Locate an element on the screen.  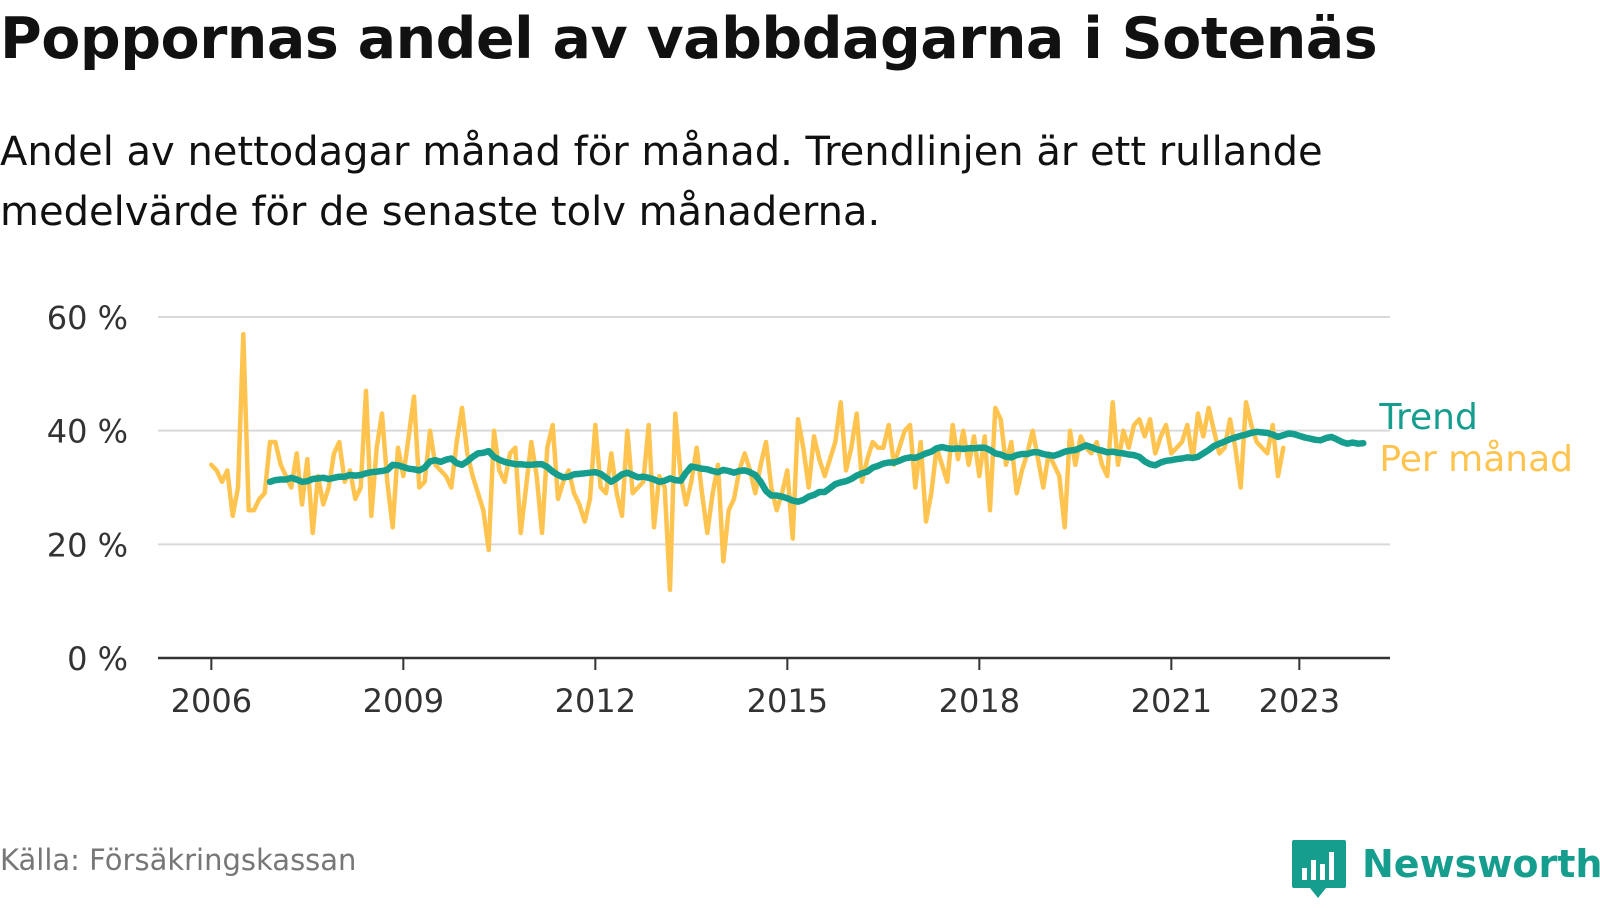
source-note: Källa: Försäkringskassan is located at coordinates (178, 860).